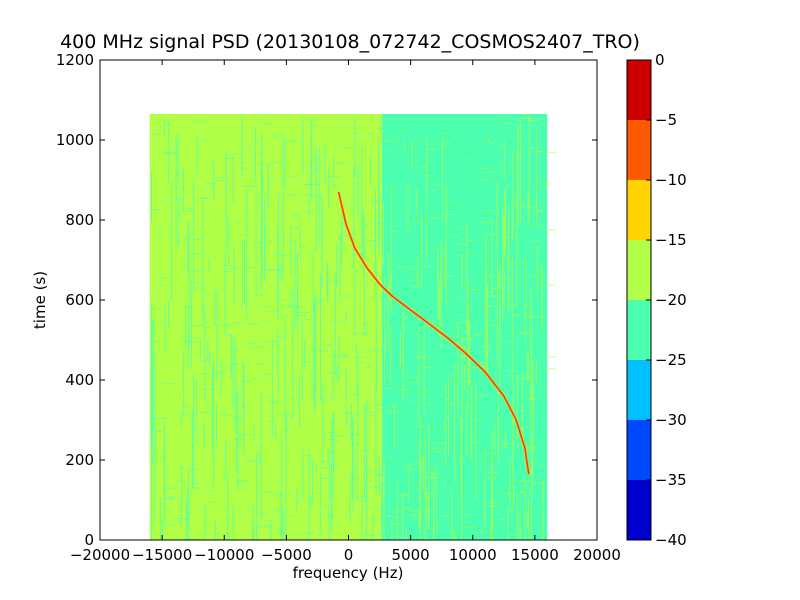 This screenshot has width=800, height=600. I want to click on colorbar-tick-label: −40, so click(671, 540).